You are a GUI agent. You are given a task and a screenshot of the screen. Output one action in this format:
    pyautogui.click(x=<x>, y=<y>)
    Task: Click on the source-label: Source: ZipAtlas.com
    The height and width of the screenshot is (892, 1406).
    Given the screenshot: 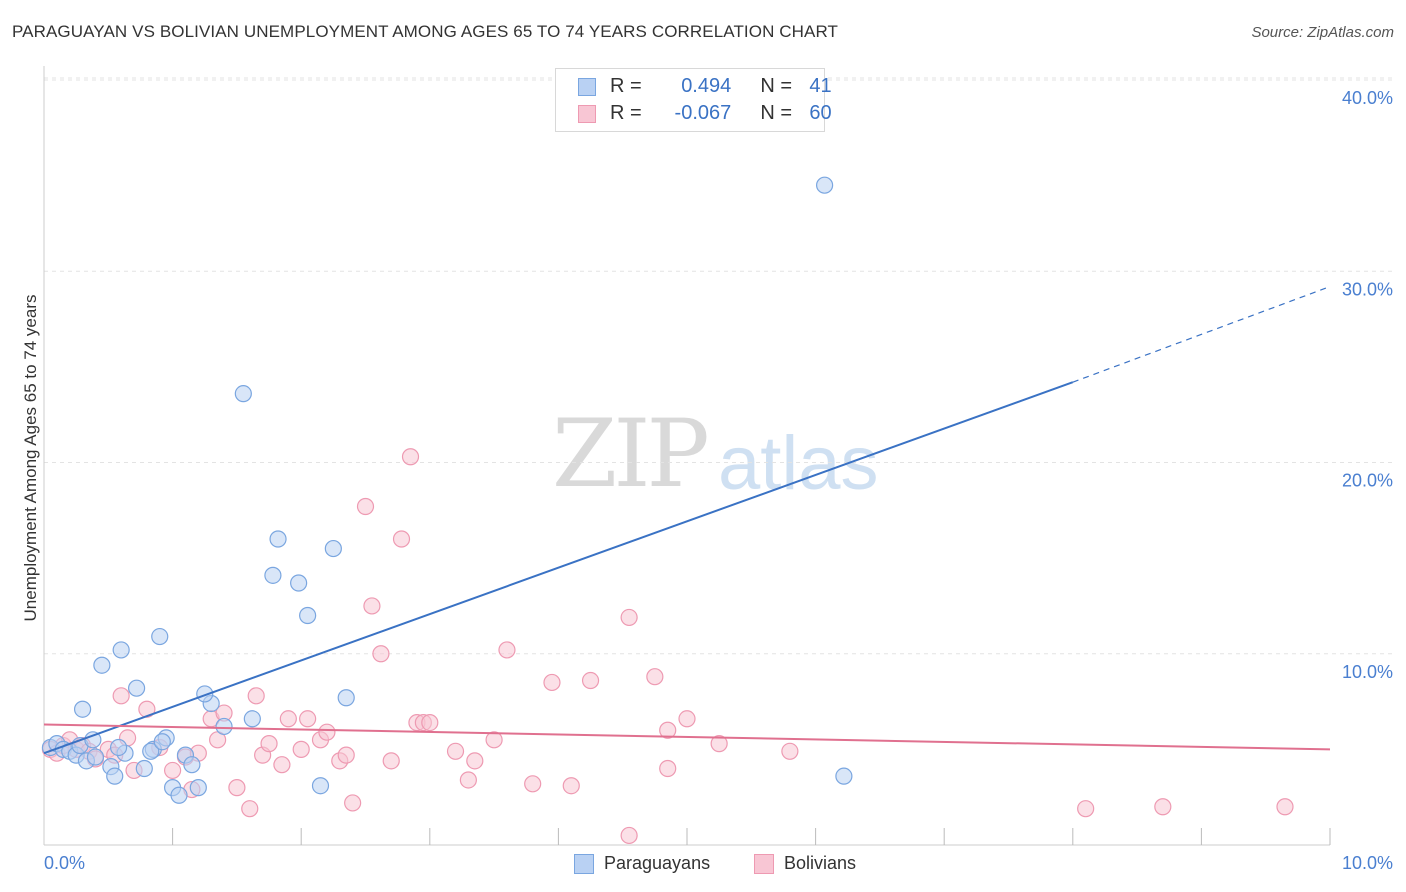 What is the action you would take?
    pyautogui.click(x=1322, y=32)
    